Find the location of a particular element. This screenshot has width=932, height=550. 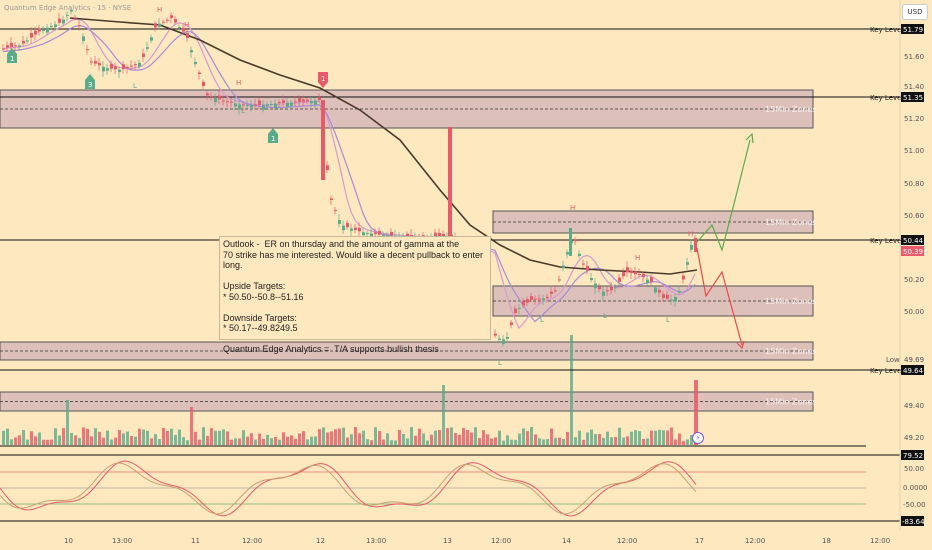

x-axis-tick: 11 is located at coordinates (195, 541).